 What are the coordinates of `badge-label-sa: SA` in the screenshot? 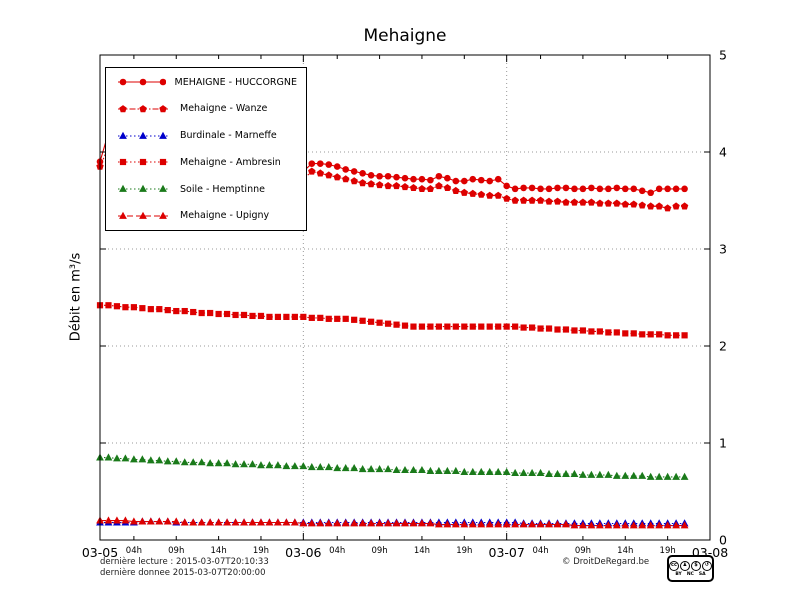 It's located at (702, 574).